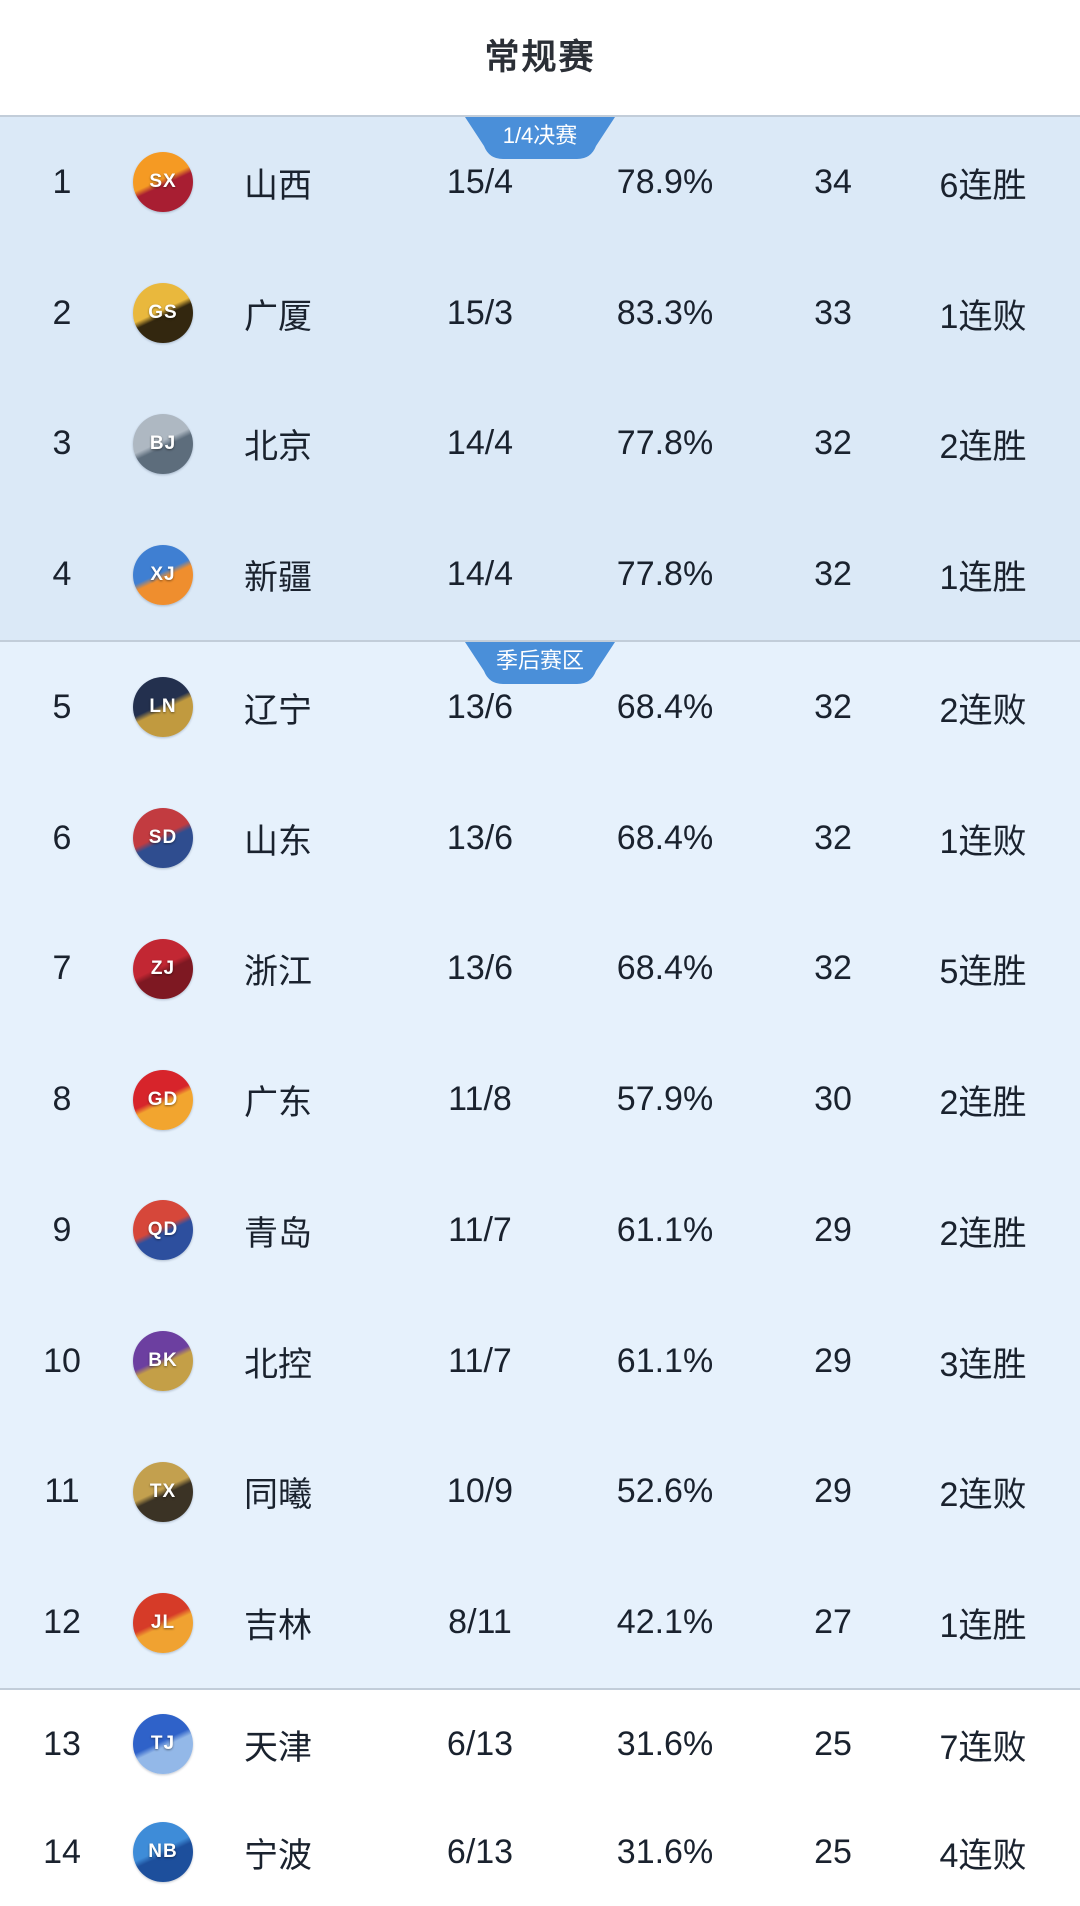 This screenshot has width=1080, height=1906. Describe the element at coordinates (480, 312) in the screenshot. I see `team-record: 15/3` at that location.